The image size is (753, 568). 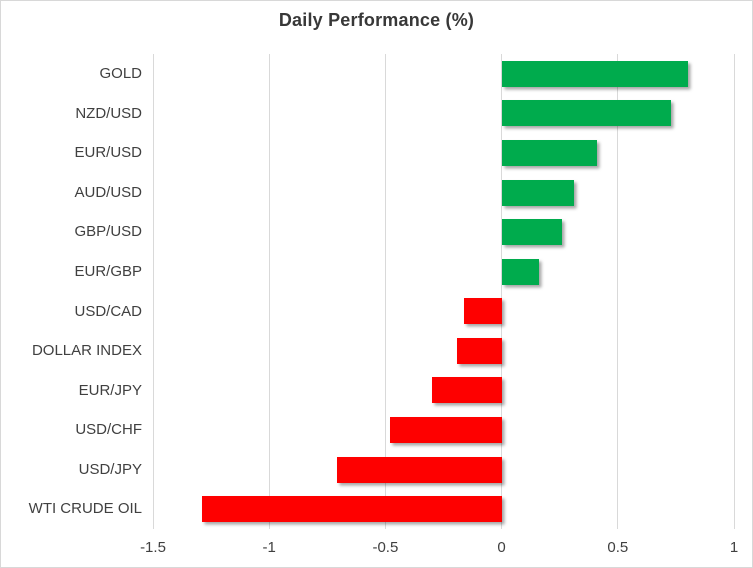 I want to click on category-label-dollar-index: DOLLAR INDEX, so click(x=86, y=351).